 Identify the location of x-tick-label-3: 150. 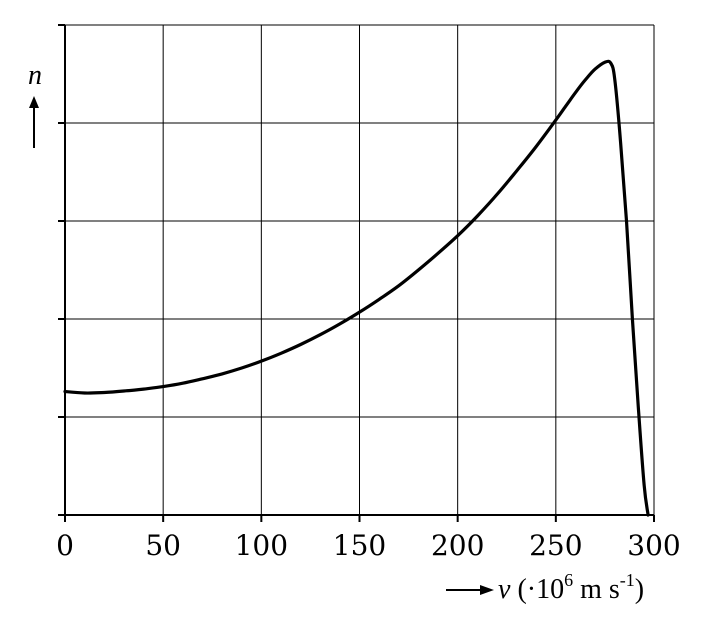
(359, 545).